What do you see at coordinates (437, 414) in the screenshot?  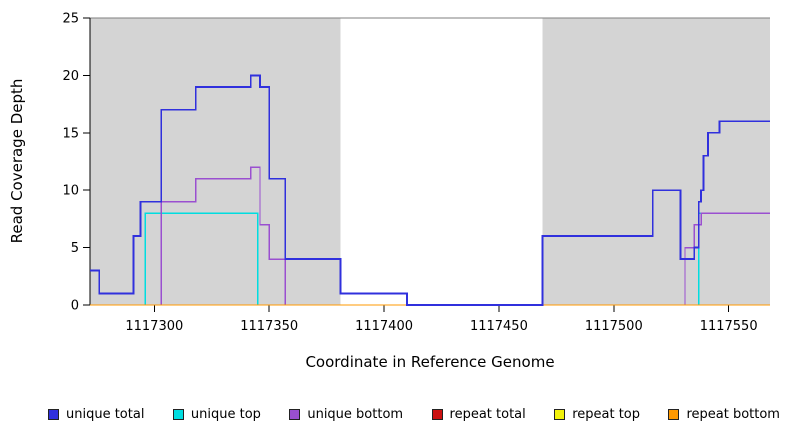 I see `legend-swatch-repeat-total` at bounding box center [437, 414].